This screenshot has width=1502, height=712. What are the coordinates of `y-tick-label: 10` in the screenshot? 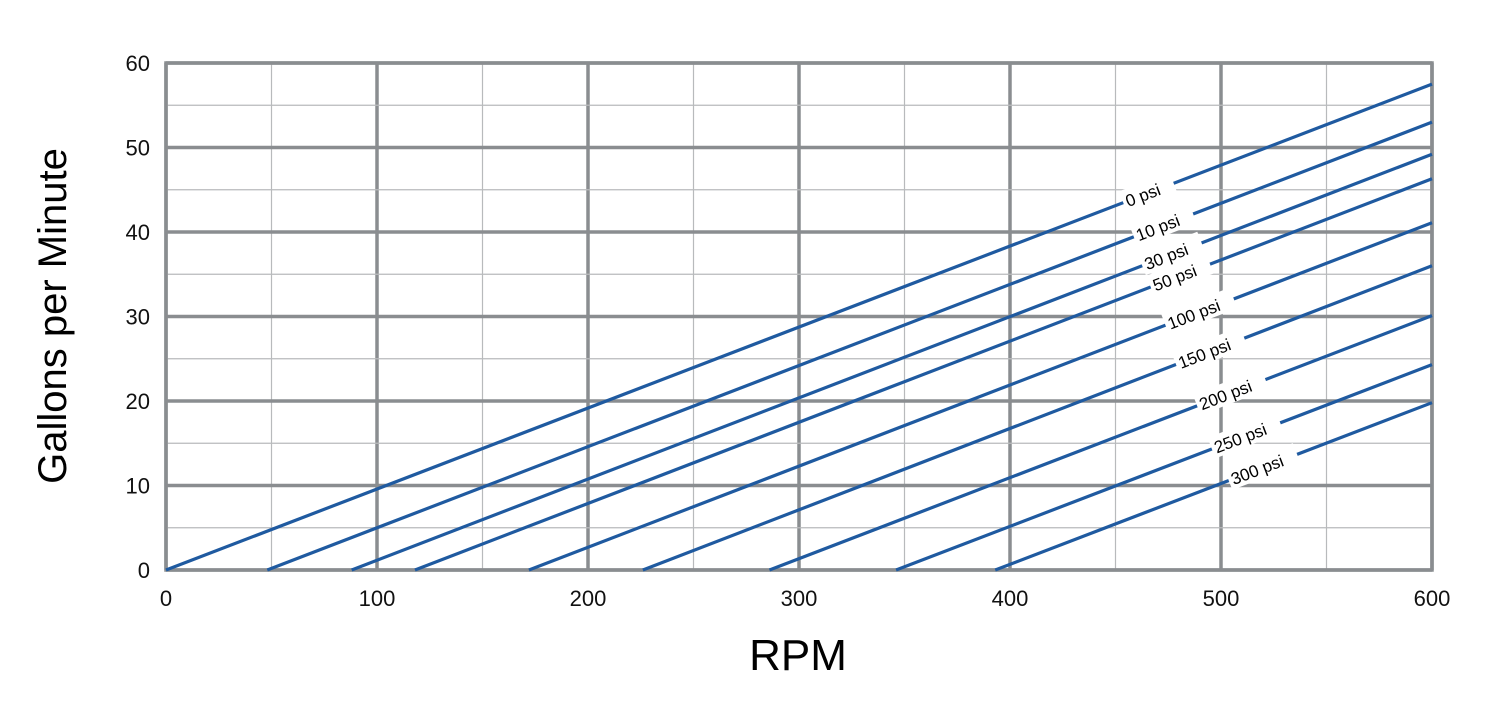 It's located at (138, 486).